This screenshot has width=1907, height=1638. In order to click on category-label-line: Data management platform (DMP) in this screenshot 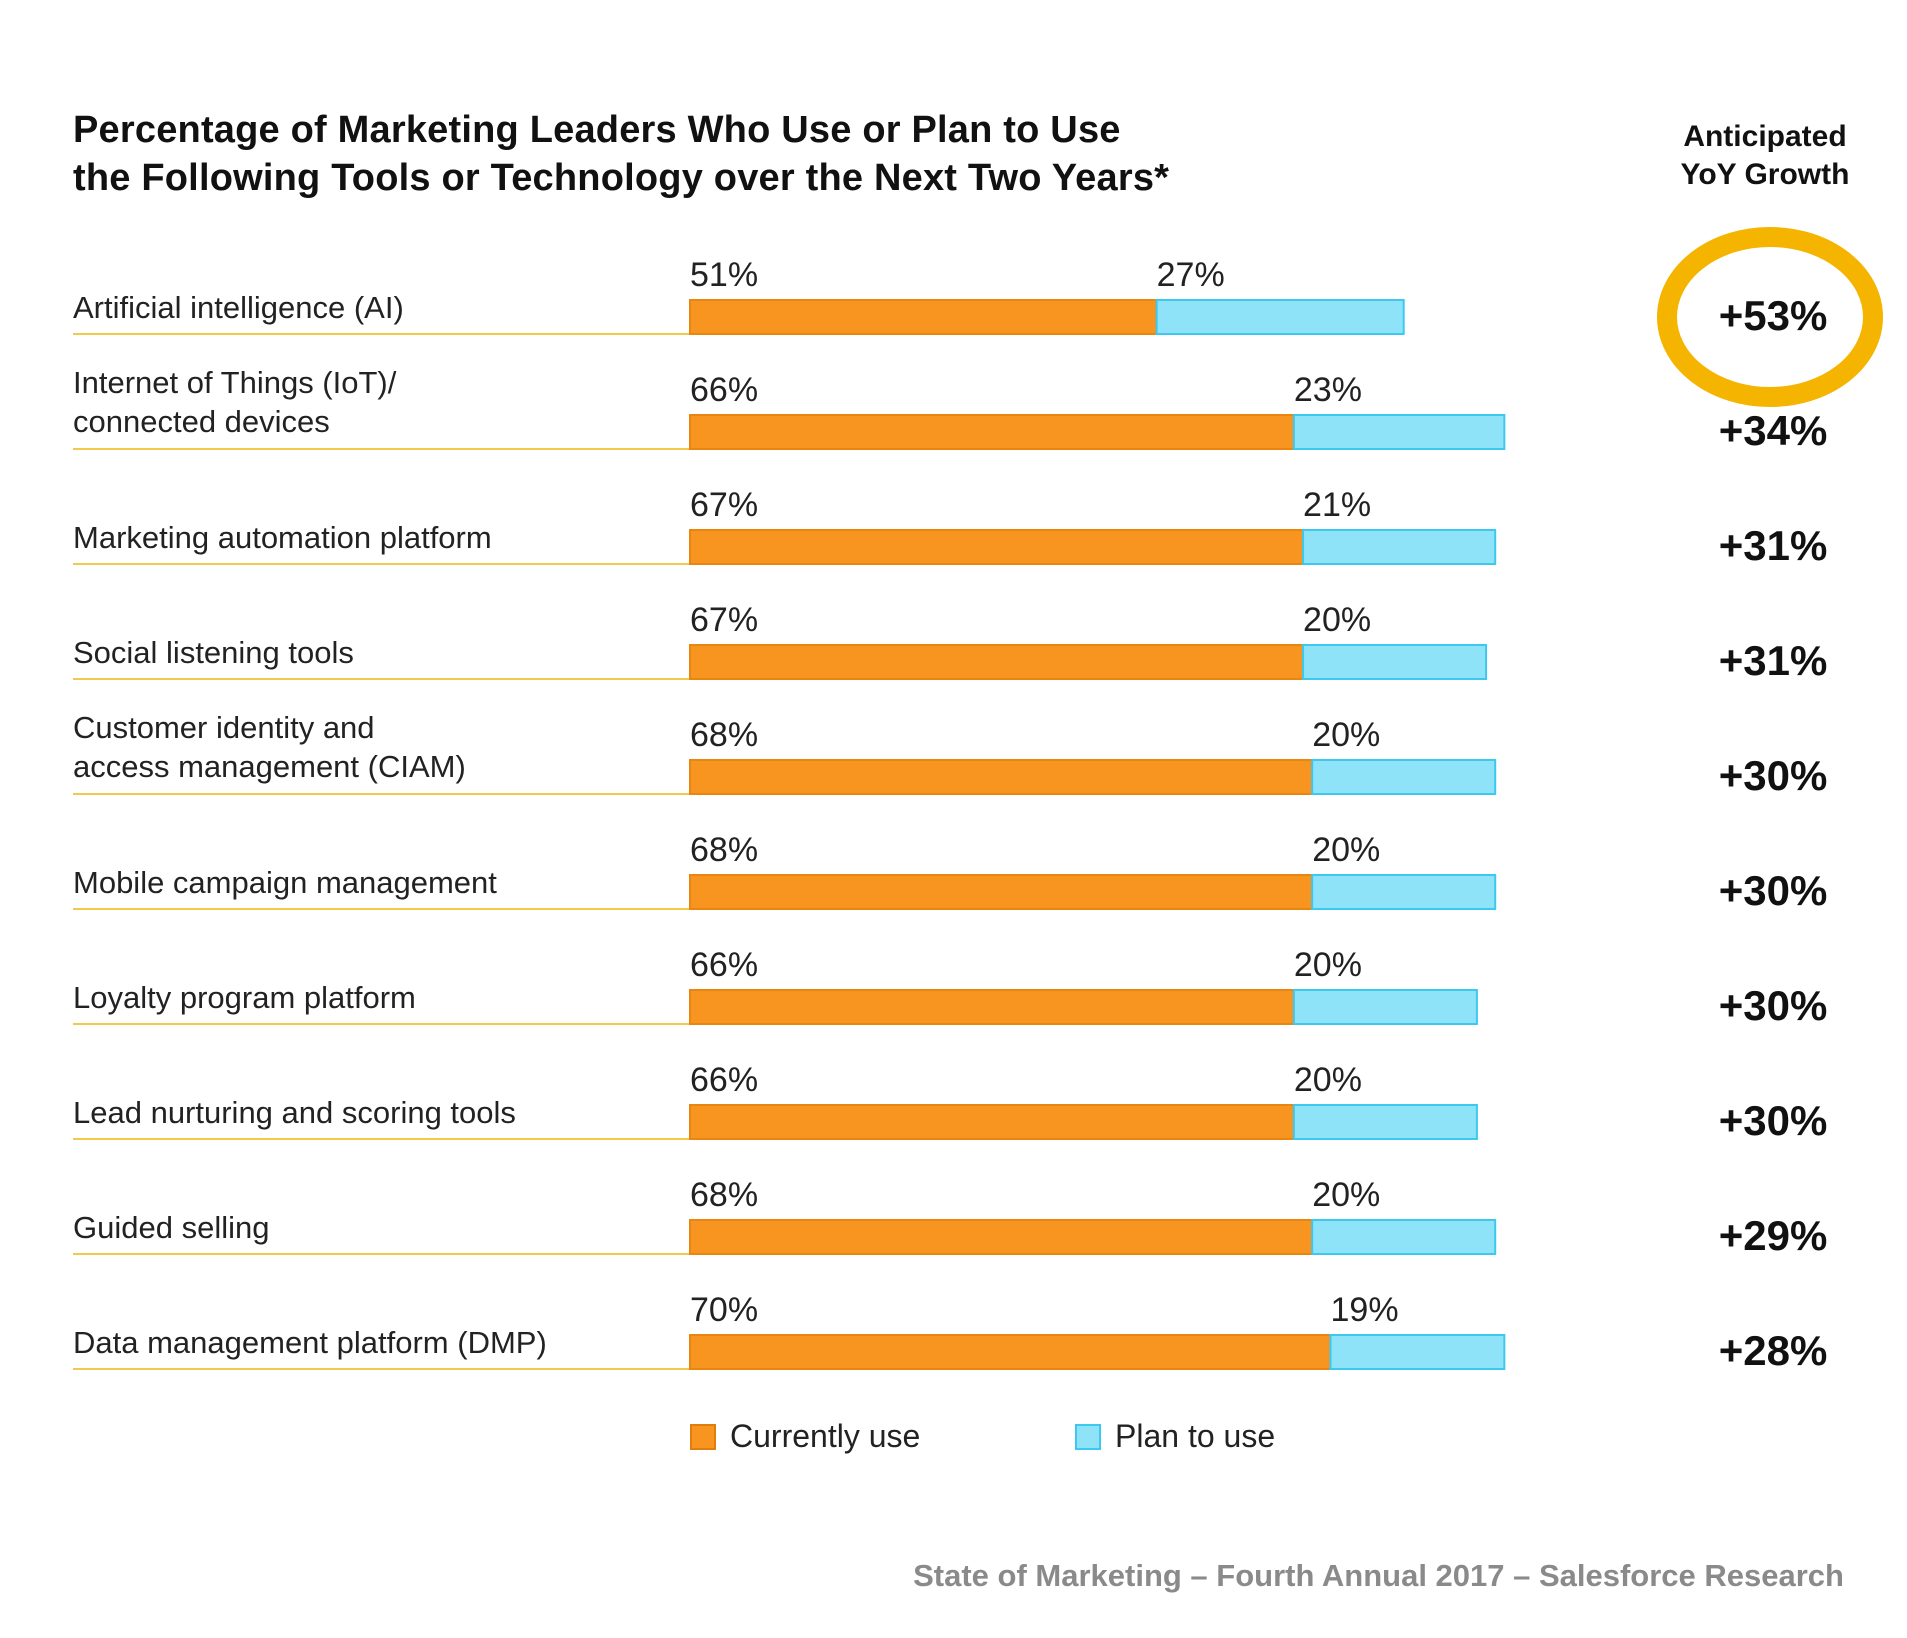, I will do `click(310, 1342)`.